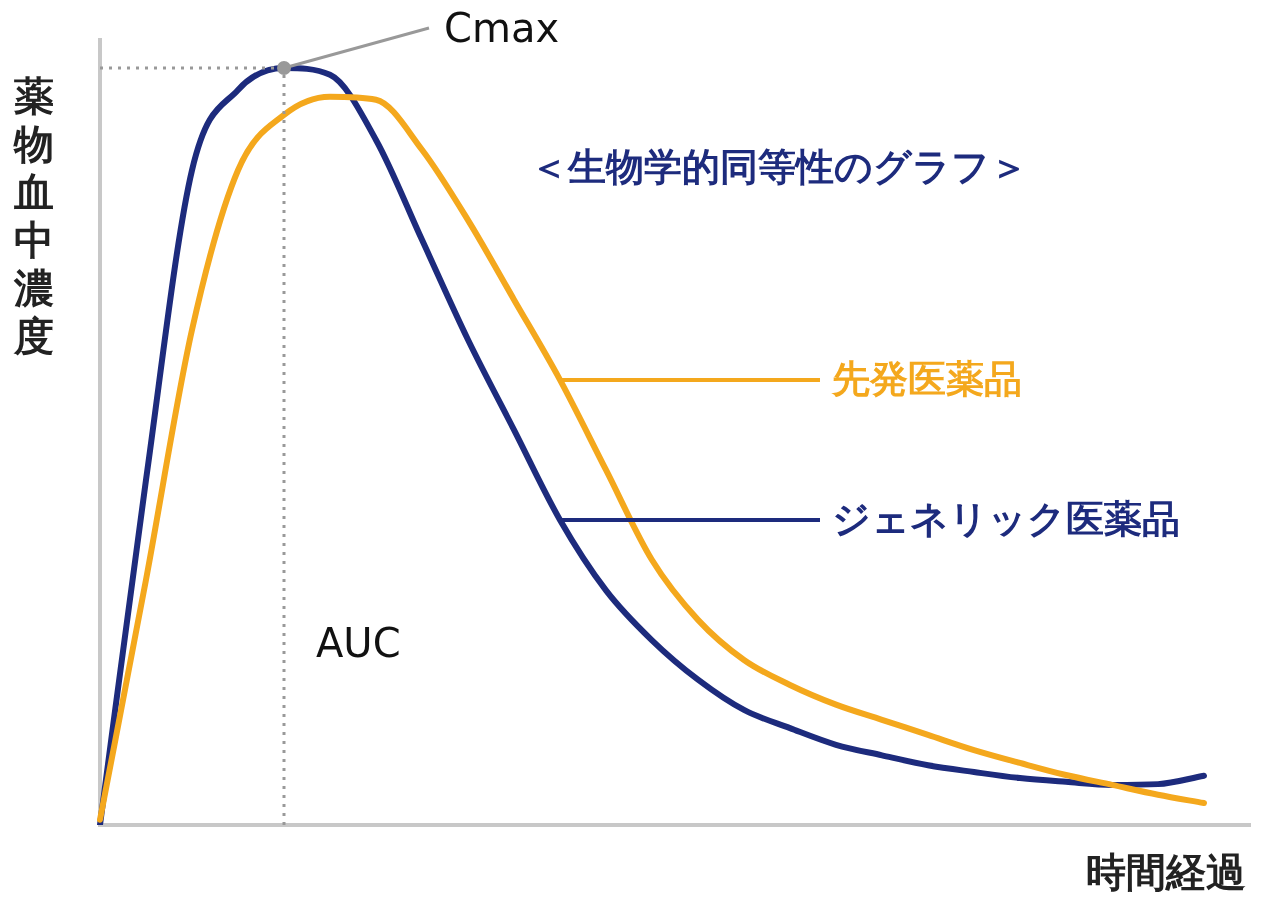 The image size is (1286, 903). Describe the element at coordinates (34, 216) in the screenshot. I see `y-axis-title: 薬物血中濃度` at that location.